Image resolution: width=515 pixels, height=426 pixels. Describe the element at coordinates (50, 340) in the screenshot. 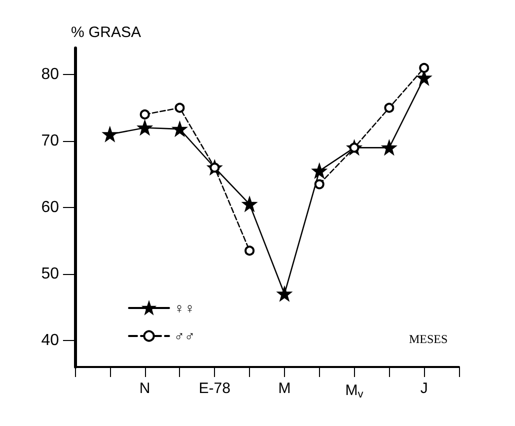

I see `y-tick-label: 40` at that location.